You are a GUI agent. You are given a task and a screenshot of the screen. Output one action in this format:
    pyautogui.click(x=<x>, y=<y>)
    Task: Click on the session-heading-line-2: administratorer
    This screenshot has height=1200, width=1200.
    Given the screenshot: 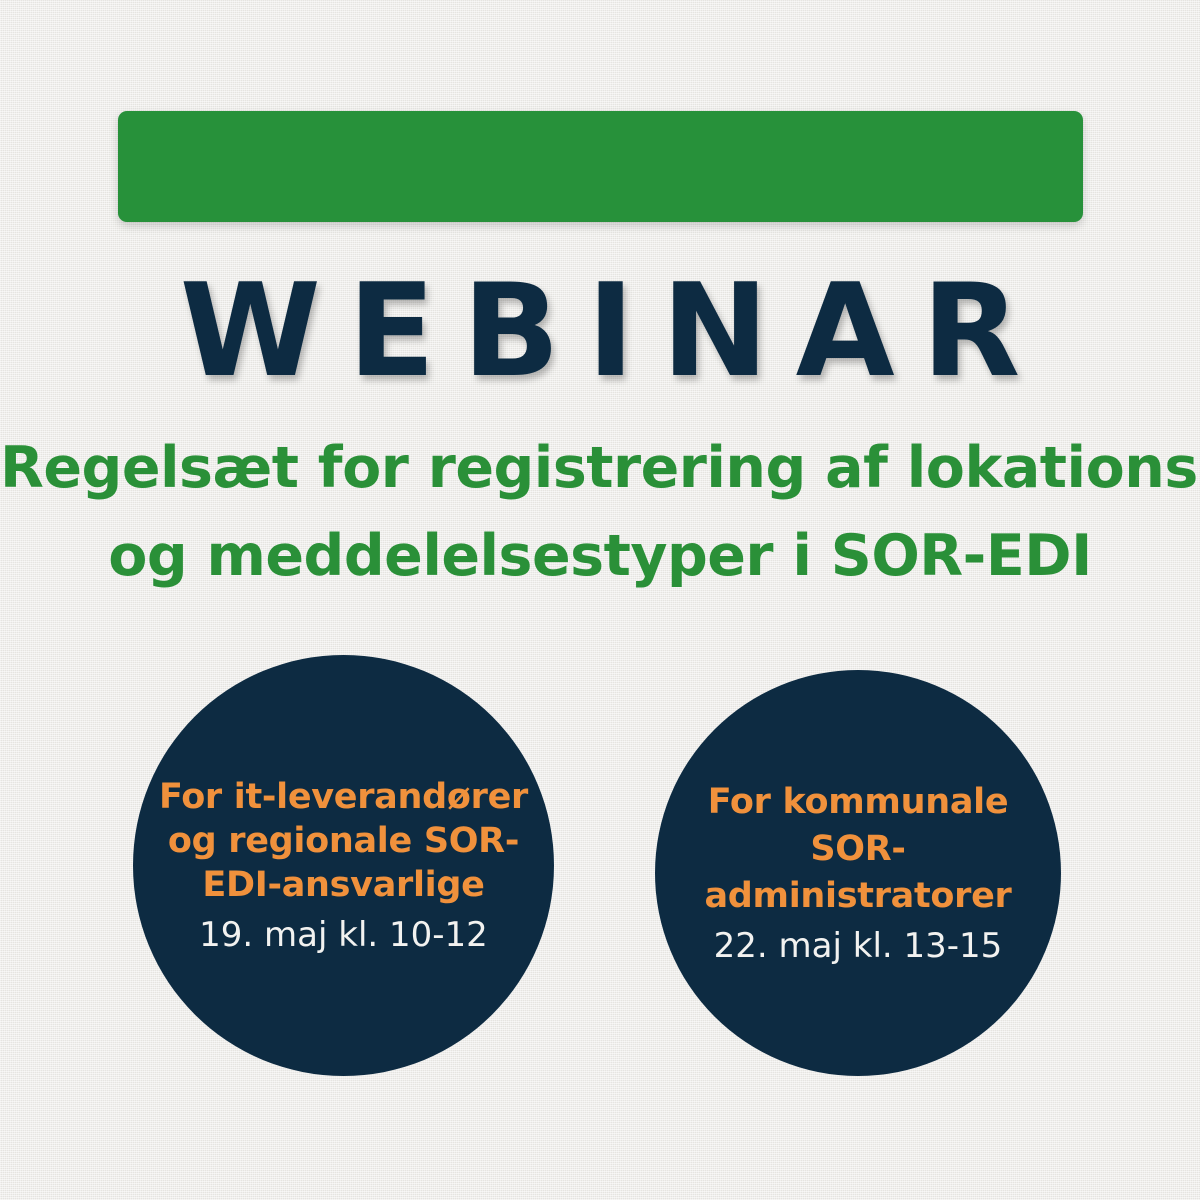 What is the action you would take?
    pyautogui.click(x=858, y=895)
    